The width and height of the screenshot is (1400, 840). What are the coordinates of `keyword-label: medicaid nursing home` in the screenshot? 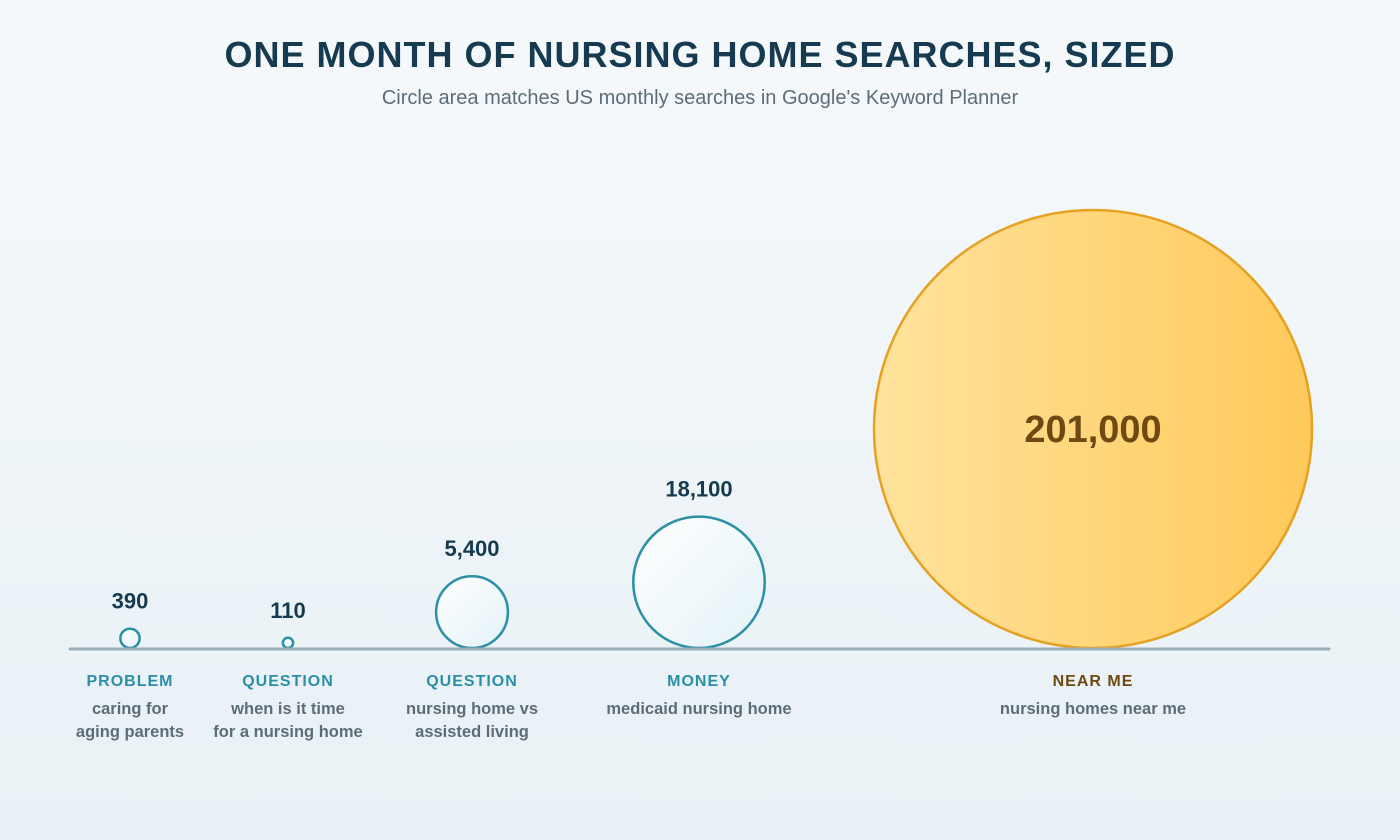 It's located at (698, 709).